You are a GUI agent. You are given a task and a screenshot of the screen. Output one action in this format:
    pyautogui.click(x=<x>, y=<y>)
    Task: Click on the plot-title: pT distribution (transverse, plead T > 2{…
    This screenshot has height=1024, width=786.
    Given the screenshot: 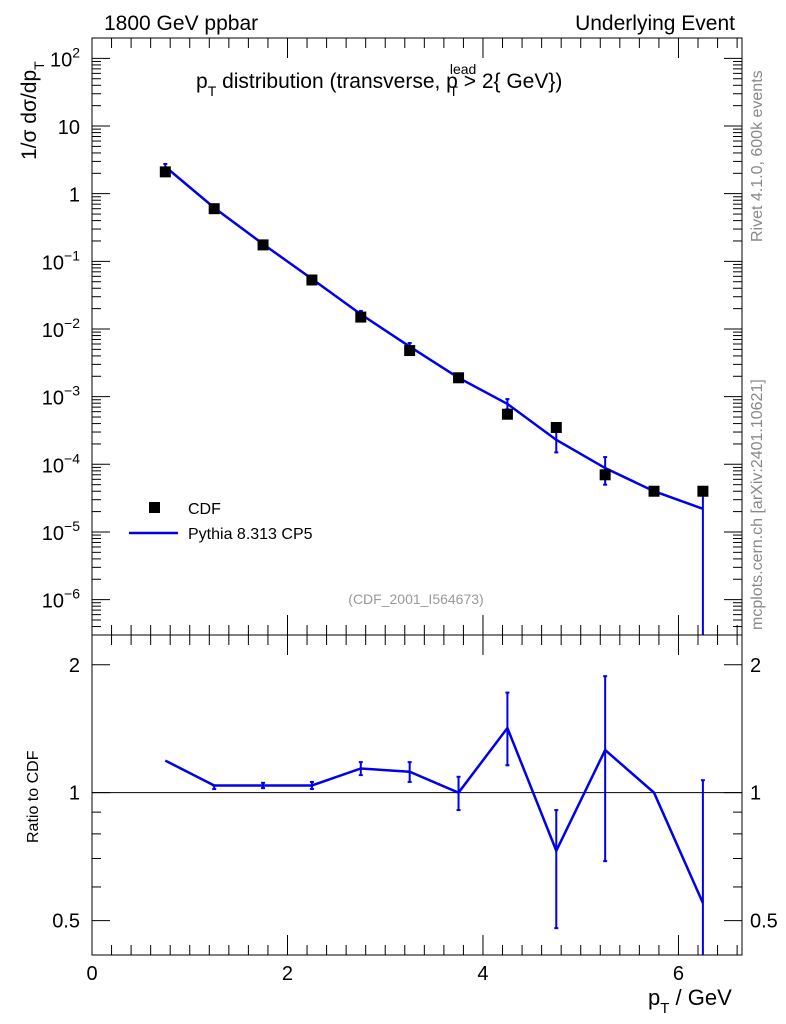 What is the action you would take?
    pyautogui.click(x=379, y=80)
    